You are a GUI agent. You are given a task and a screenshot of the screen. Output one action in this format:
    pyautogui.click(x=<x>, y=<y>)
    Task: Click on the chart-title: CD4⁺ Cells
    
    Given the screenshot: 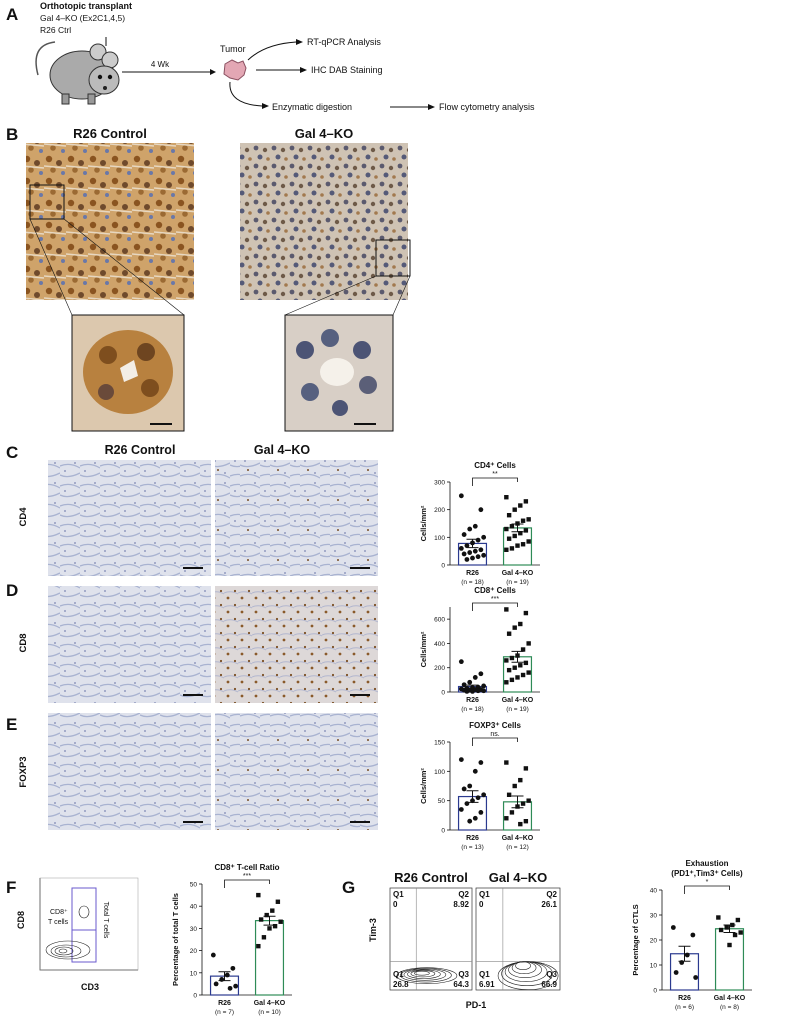 What is the action you would take?
    pyautogui.click(x=495, y=465)
    